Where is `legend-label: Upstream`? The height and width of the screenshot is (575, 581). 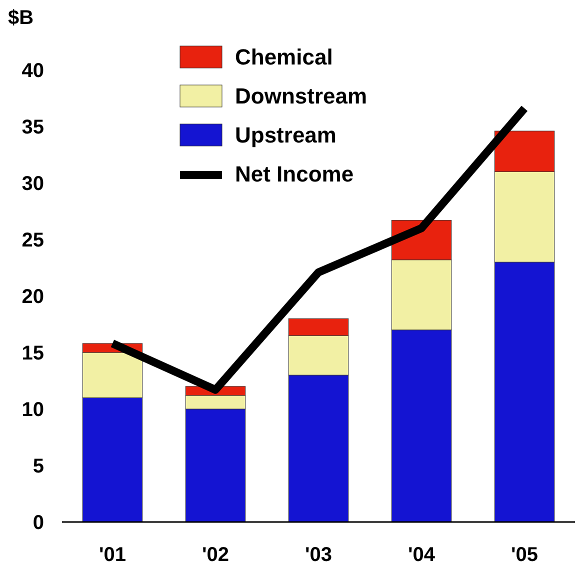
legend-label: Upstream is located at coordinates (285, 135).